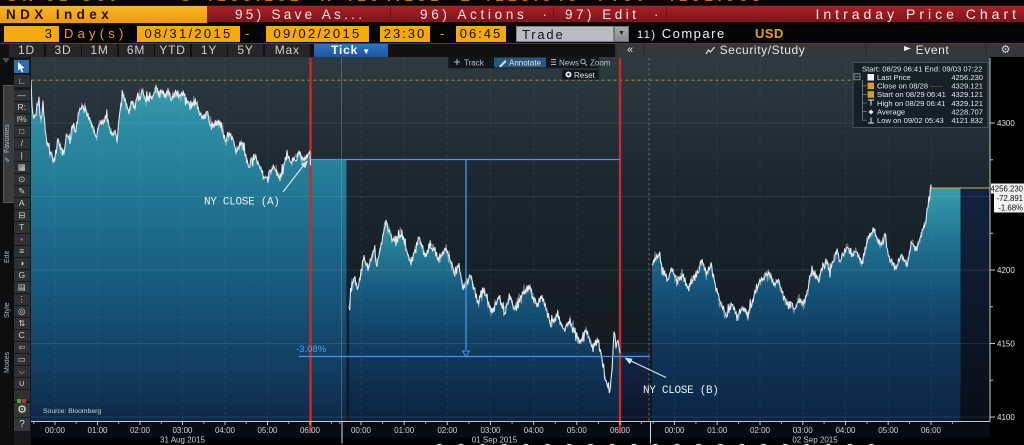  What do you see at coordinates (311, 349) in the screenshot?
I see `svg-text: -3.08%` at bounding box center [311, 349].